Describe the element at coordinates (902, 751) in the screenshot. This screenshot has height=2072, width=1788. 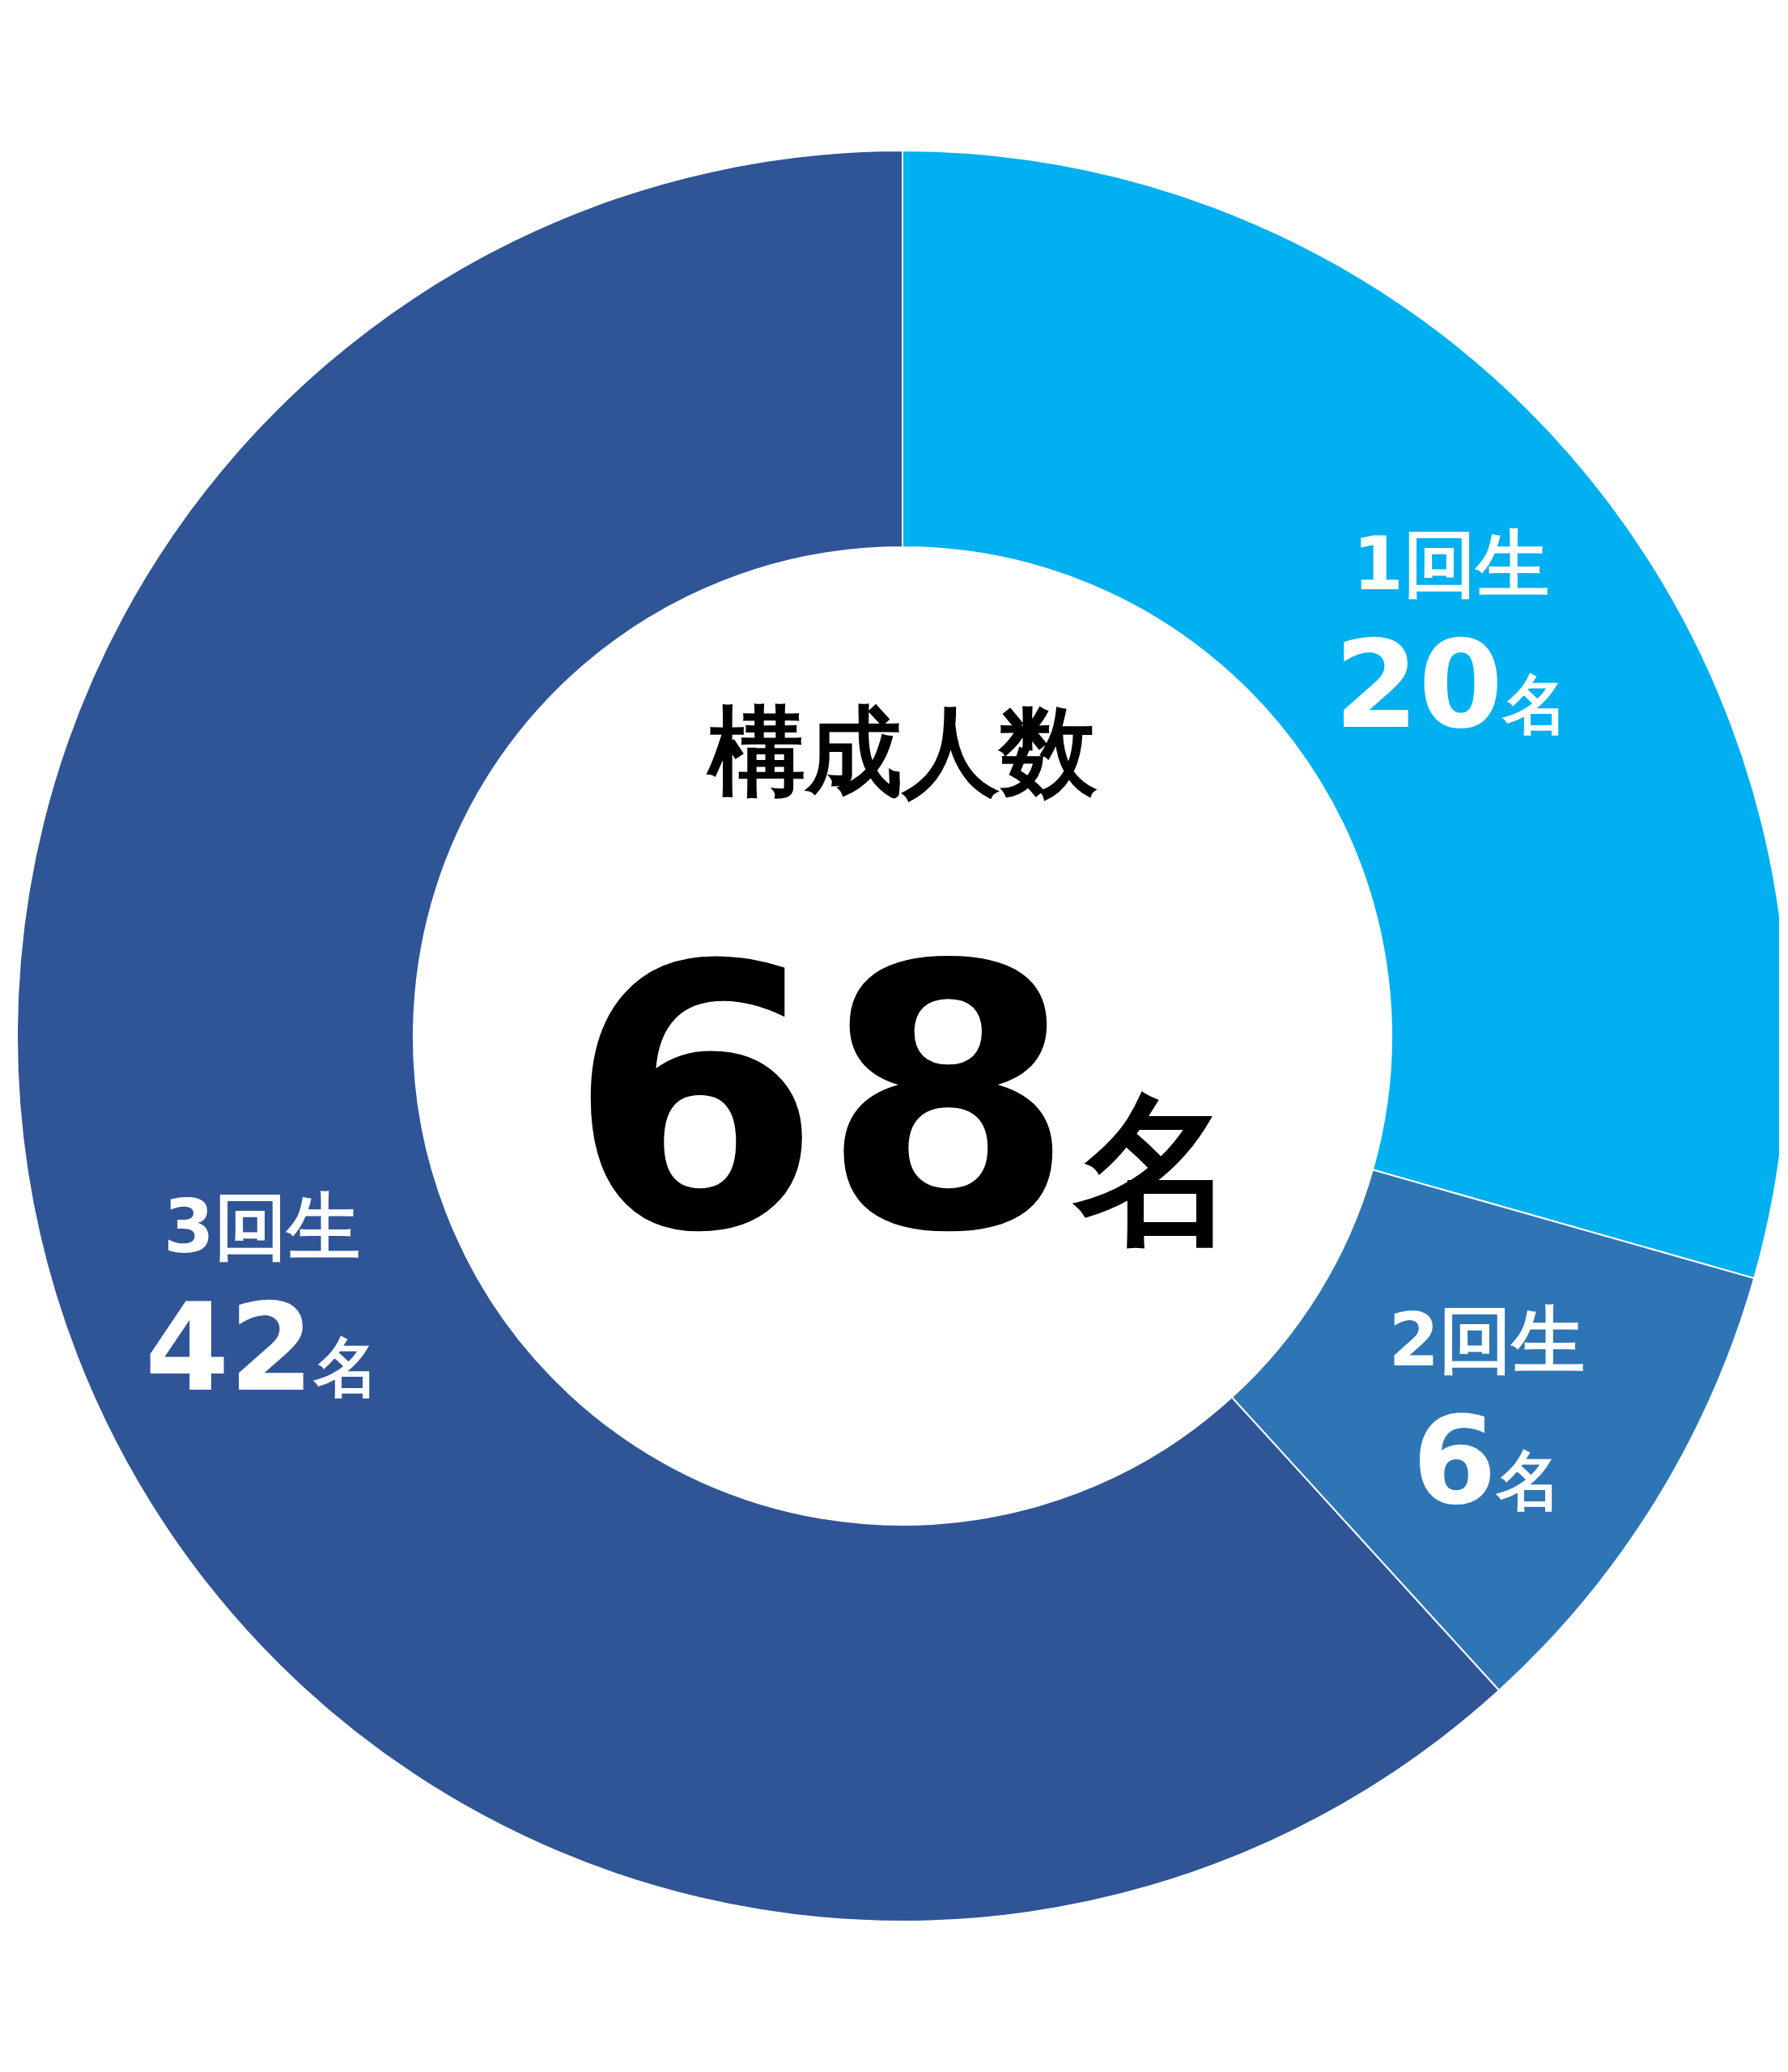
I see `text: 構成人数` at that location.